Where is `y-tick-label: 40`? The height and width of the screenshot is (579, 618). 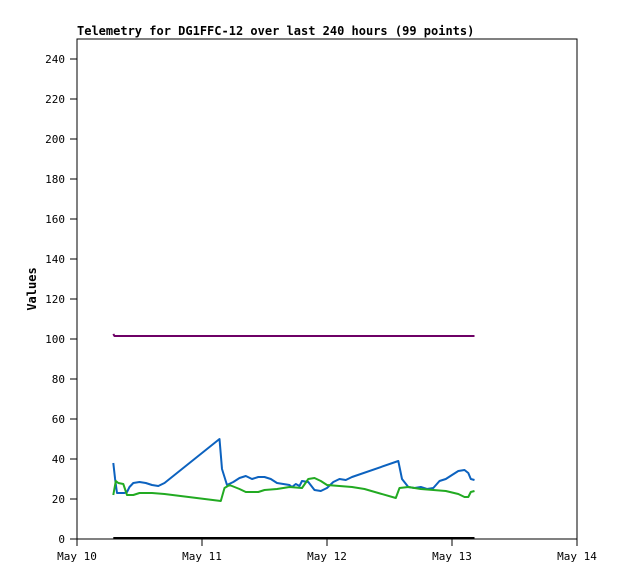 y-tick-label: 40 is located at coordinates (58, 459).